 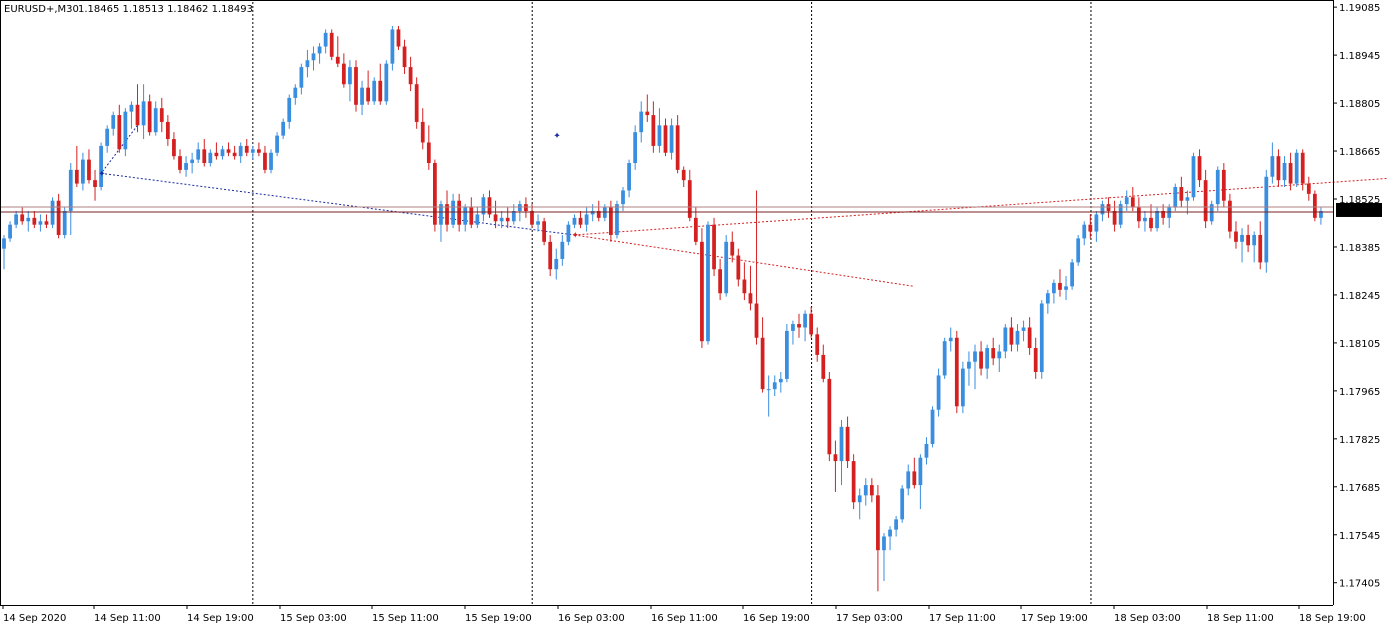 What do you see at coordinates (1359, 392) in the screenshot?
I see `price-tick-label: 1.17965` at bounding box center [1359, 392].